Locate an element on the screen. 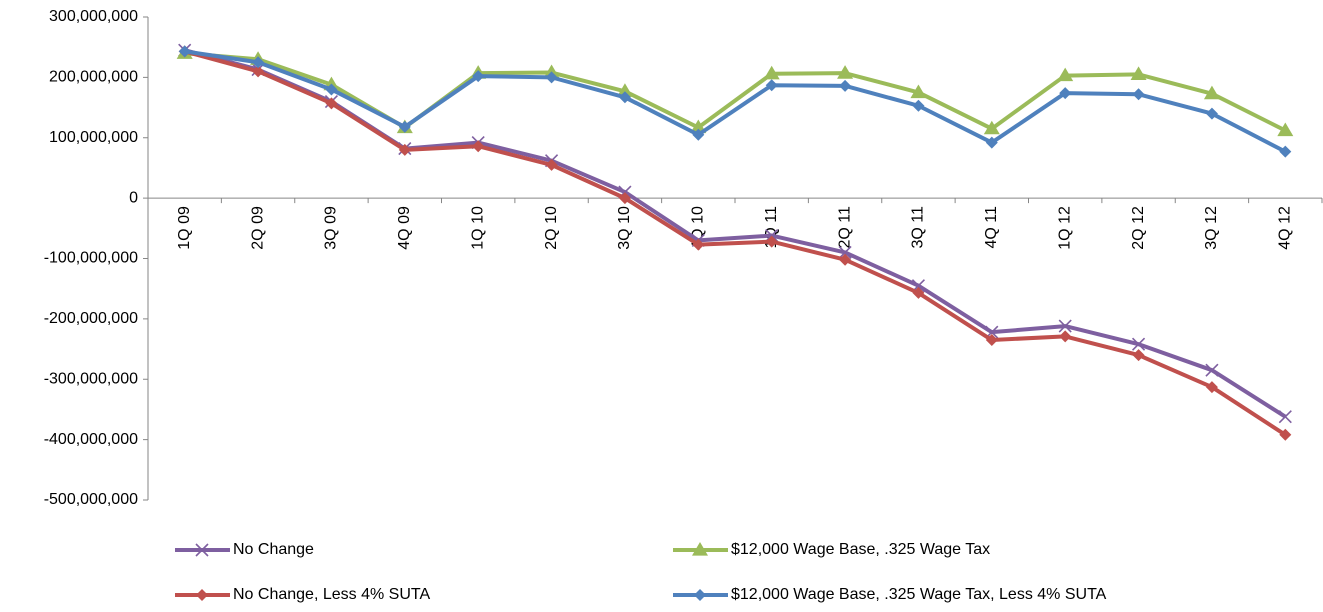 This screenshot has width=1323, height=612. x-tick-label: 1Q 09 is located at coordinates (184, 228).